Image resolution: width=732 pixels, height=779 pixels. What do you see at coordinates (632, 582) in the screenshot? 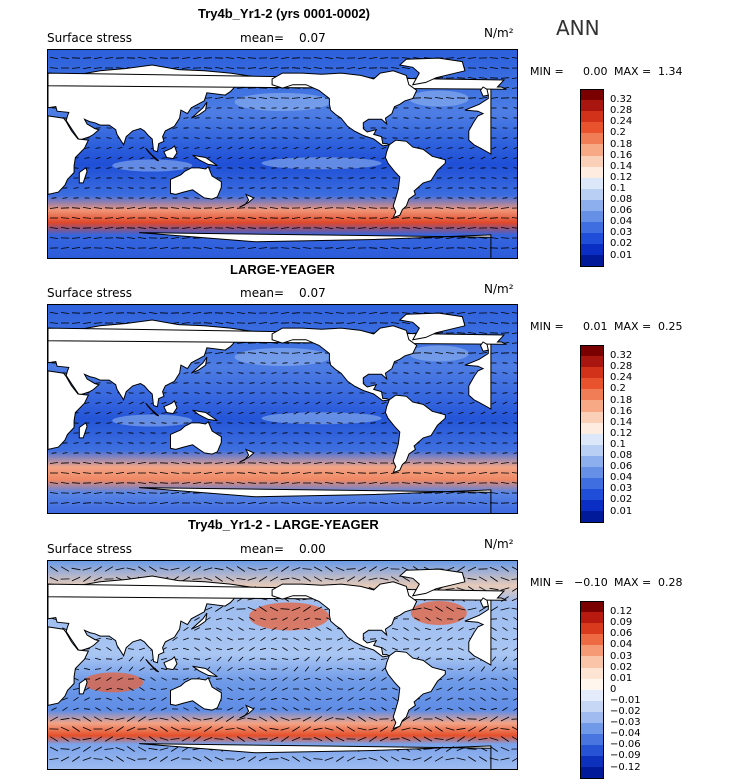
I see `panel-3-max-label: MAX =` at bounding box center [632, 582].